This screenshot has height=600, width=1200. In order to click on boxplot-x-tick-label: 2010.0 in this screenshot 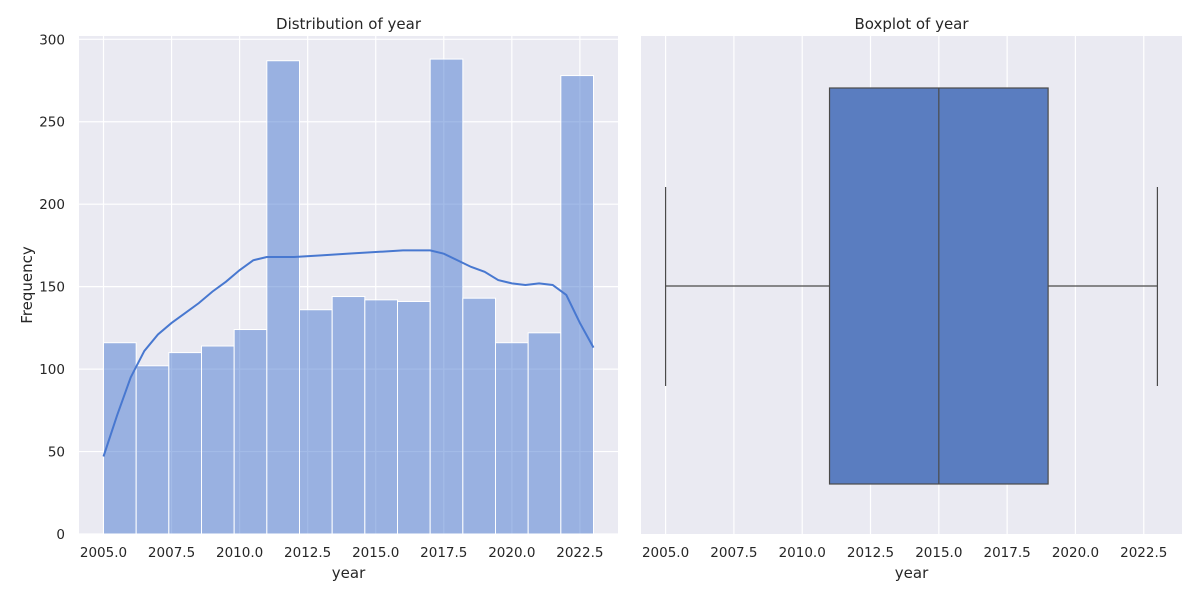, I will do `click(802, 553)`.